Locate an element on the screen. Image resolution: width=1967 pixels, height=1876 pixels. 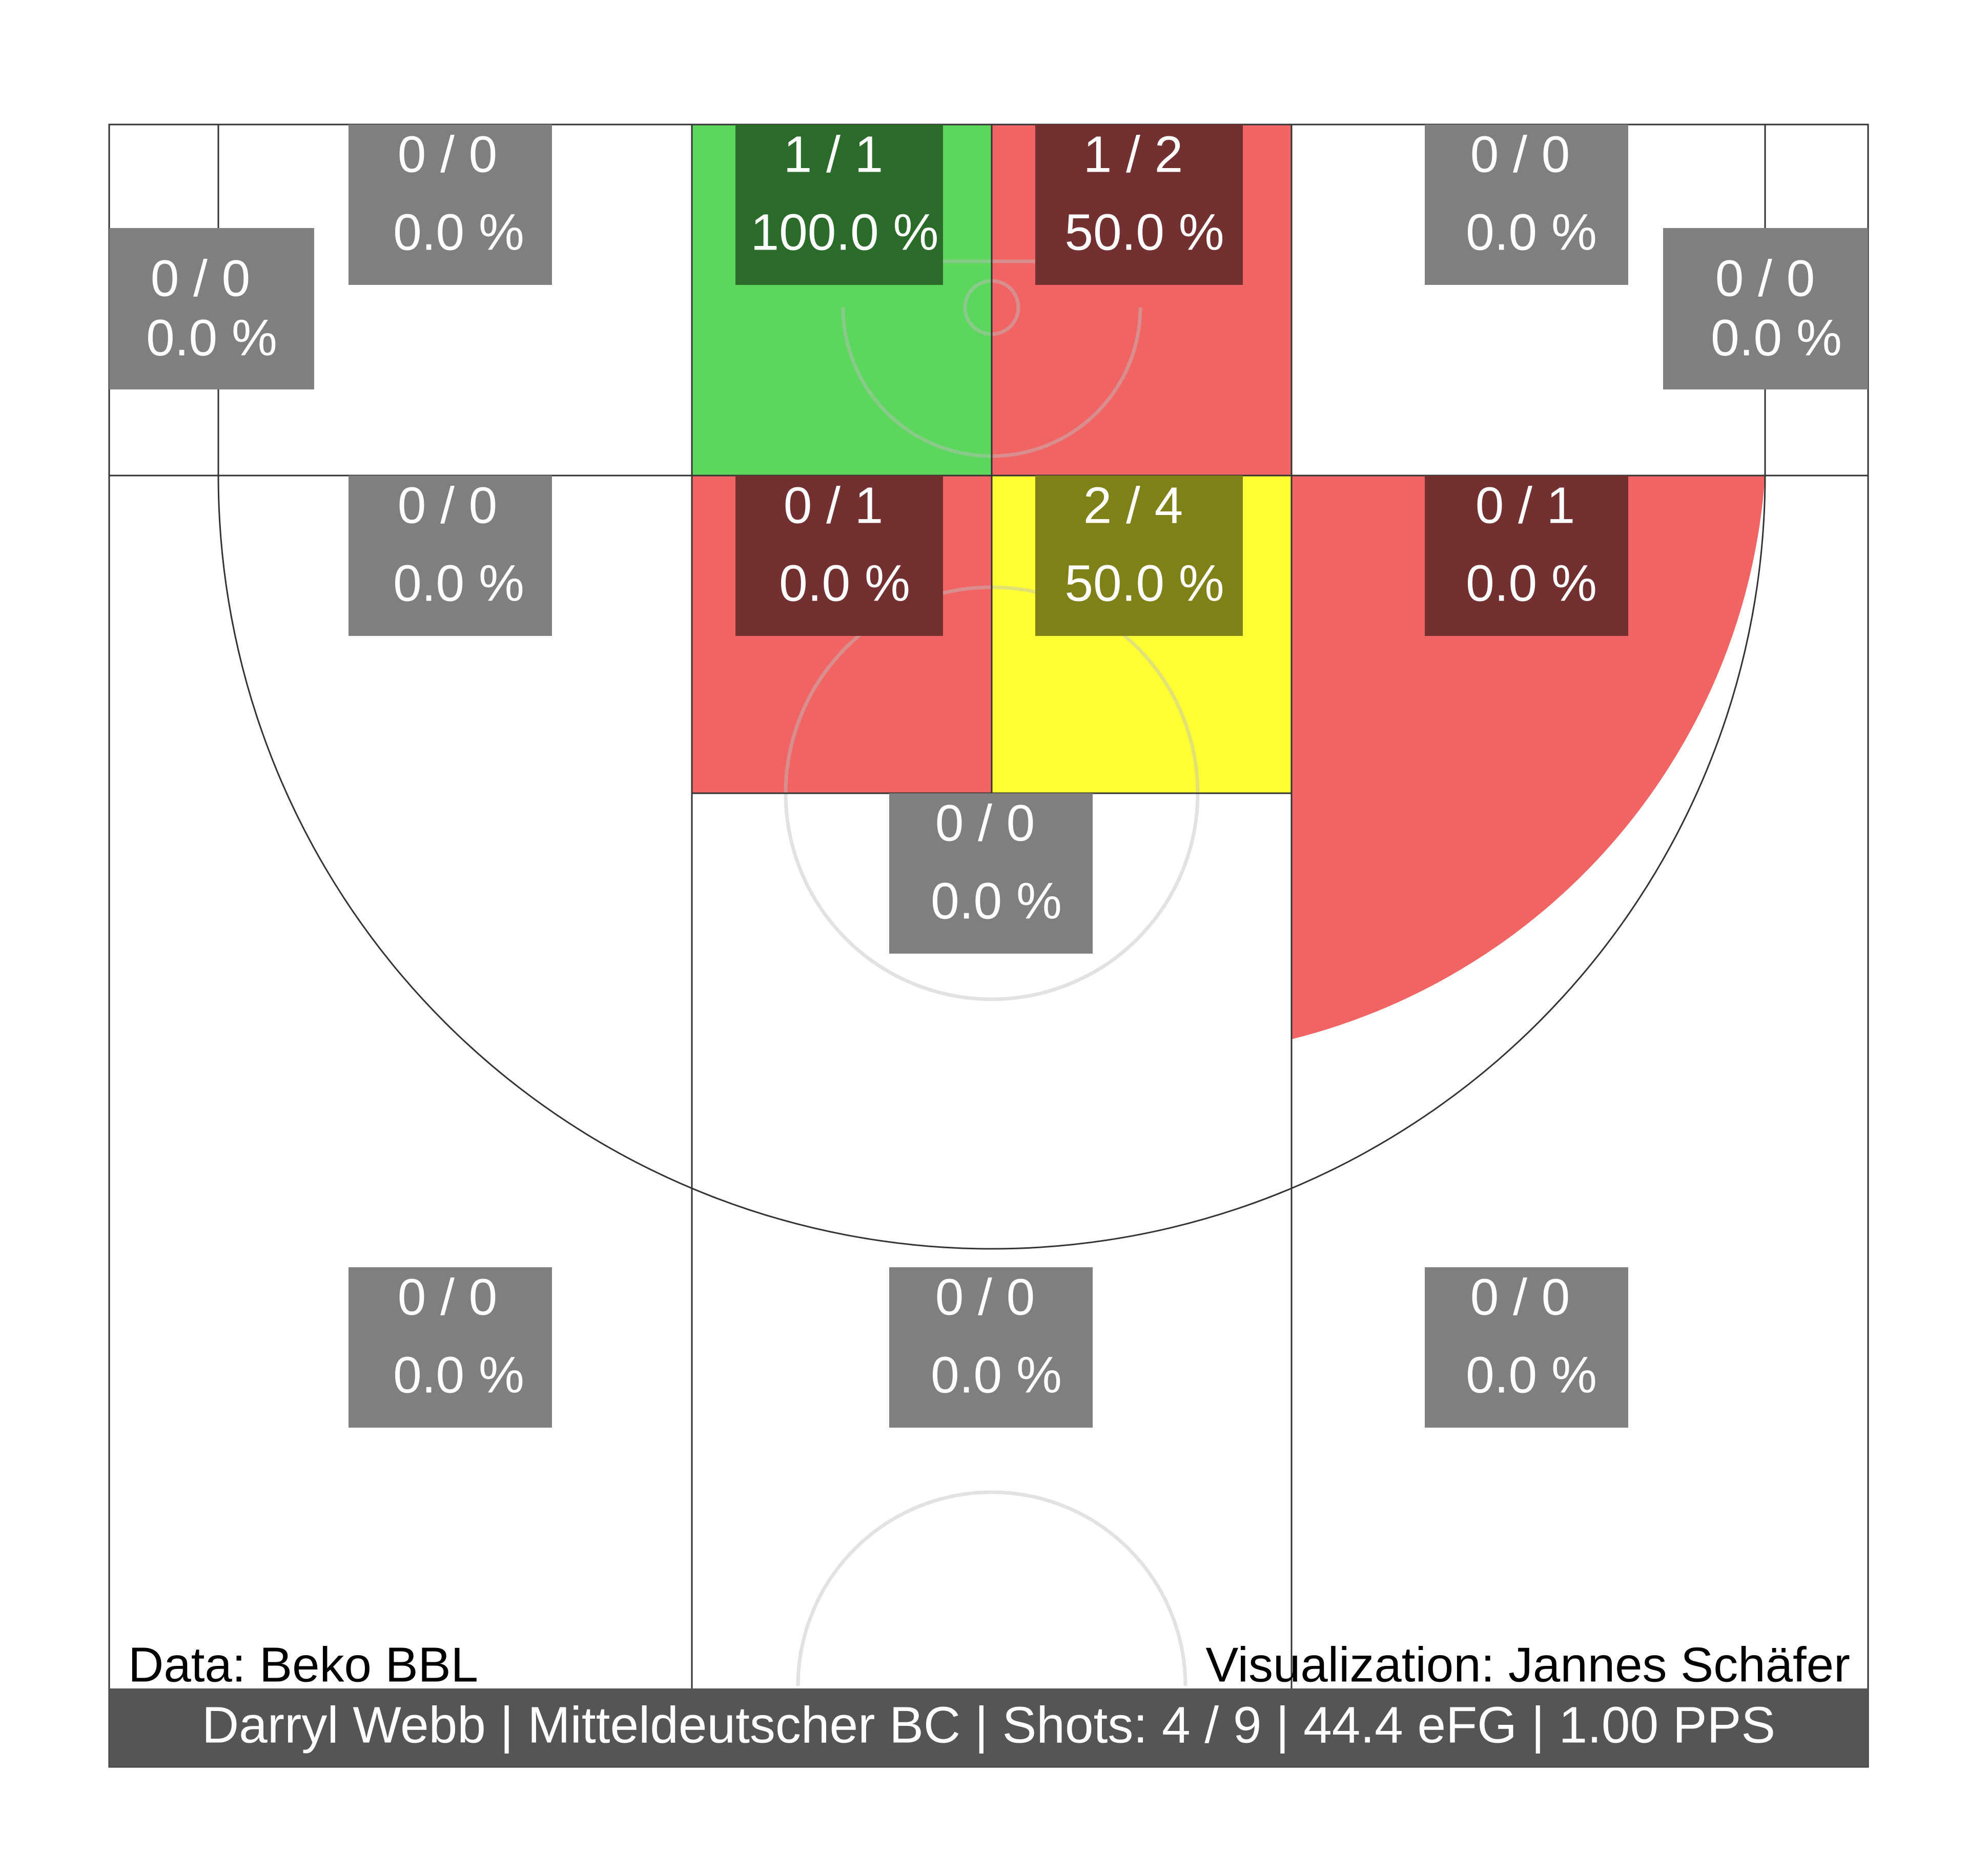
zone-label-three-right: 0 / 0 0.0 % is located at coordinates (1527, 1347).